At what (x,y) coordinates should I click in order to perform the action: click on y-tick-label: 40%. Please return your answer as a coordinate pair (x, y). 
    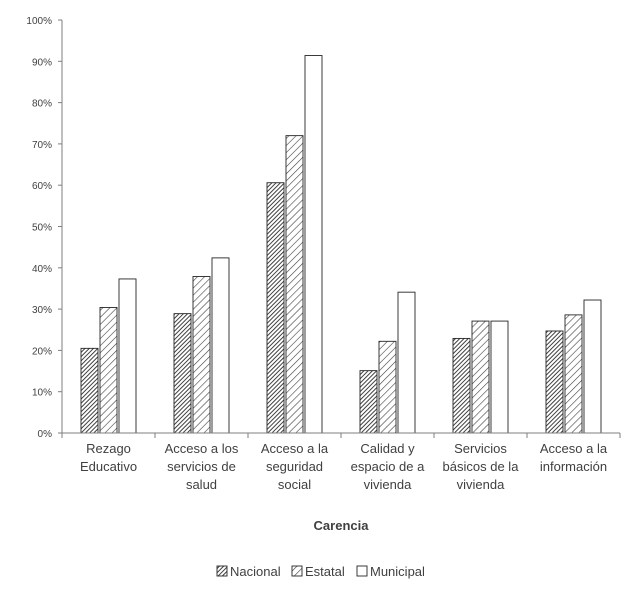
    Looking at the image, I should click on (42, 269).